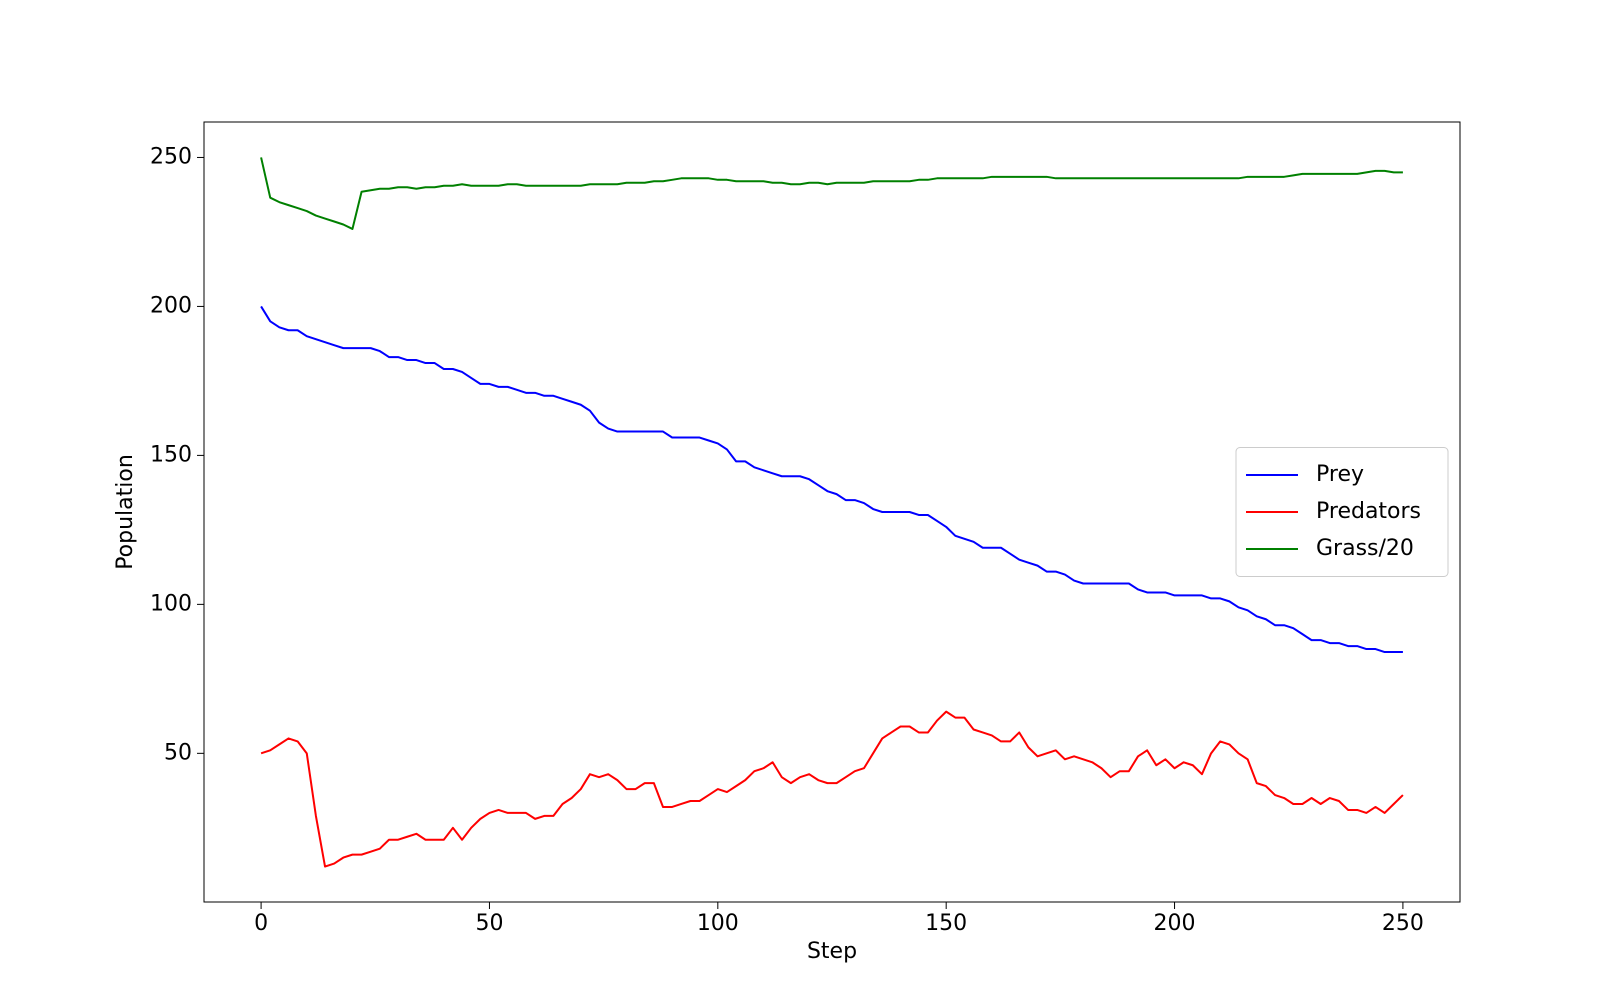 The image size is (1600, 1000). I want to click on x-axis-label: Step, so click(832, 951).